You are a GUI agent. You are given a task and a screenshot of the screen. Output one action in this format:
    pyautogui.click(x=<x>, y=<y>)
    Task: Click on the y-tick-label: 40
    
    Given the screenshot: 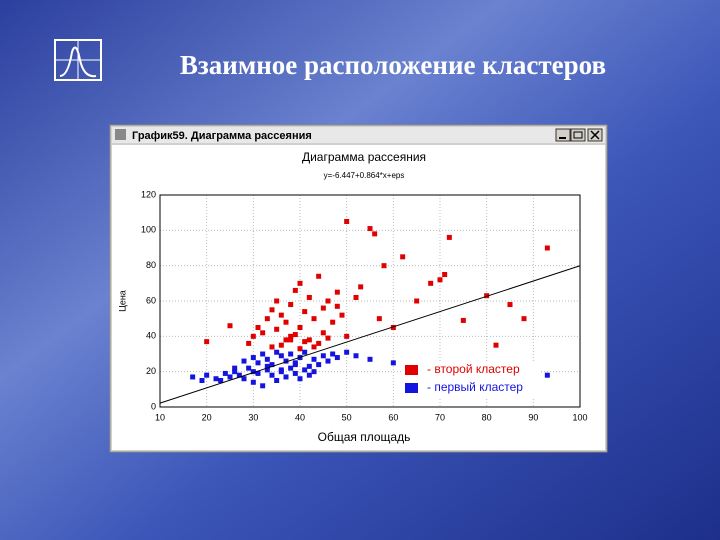 What is the action you would take?
    pyautogui.click(x=151, y=336)
    